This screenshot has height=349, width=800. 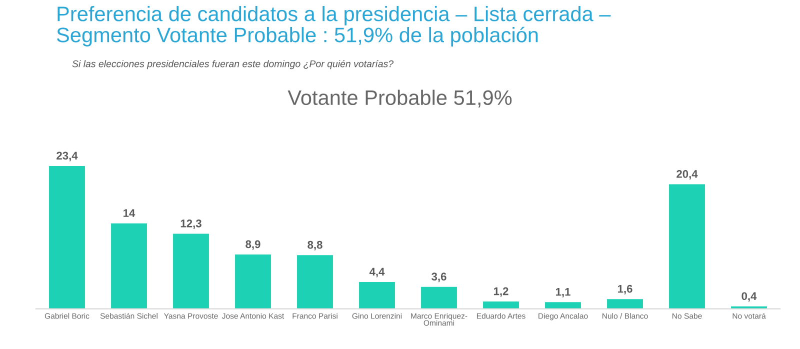 What do you see at coordinates (687, 175) in the screenshot?
I see `data-label: 20,4` at bounding box center [687, 175].